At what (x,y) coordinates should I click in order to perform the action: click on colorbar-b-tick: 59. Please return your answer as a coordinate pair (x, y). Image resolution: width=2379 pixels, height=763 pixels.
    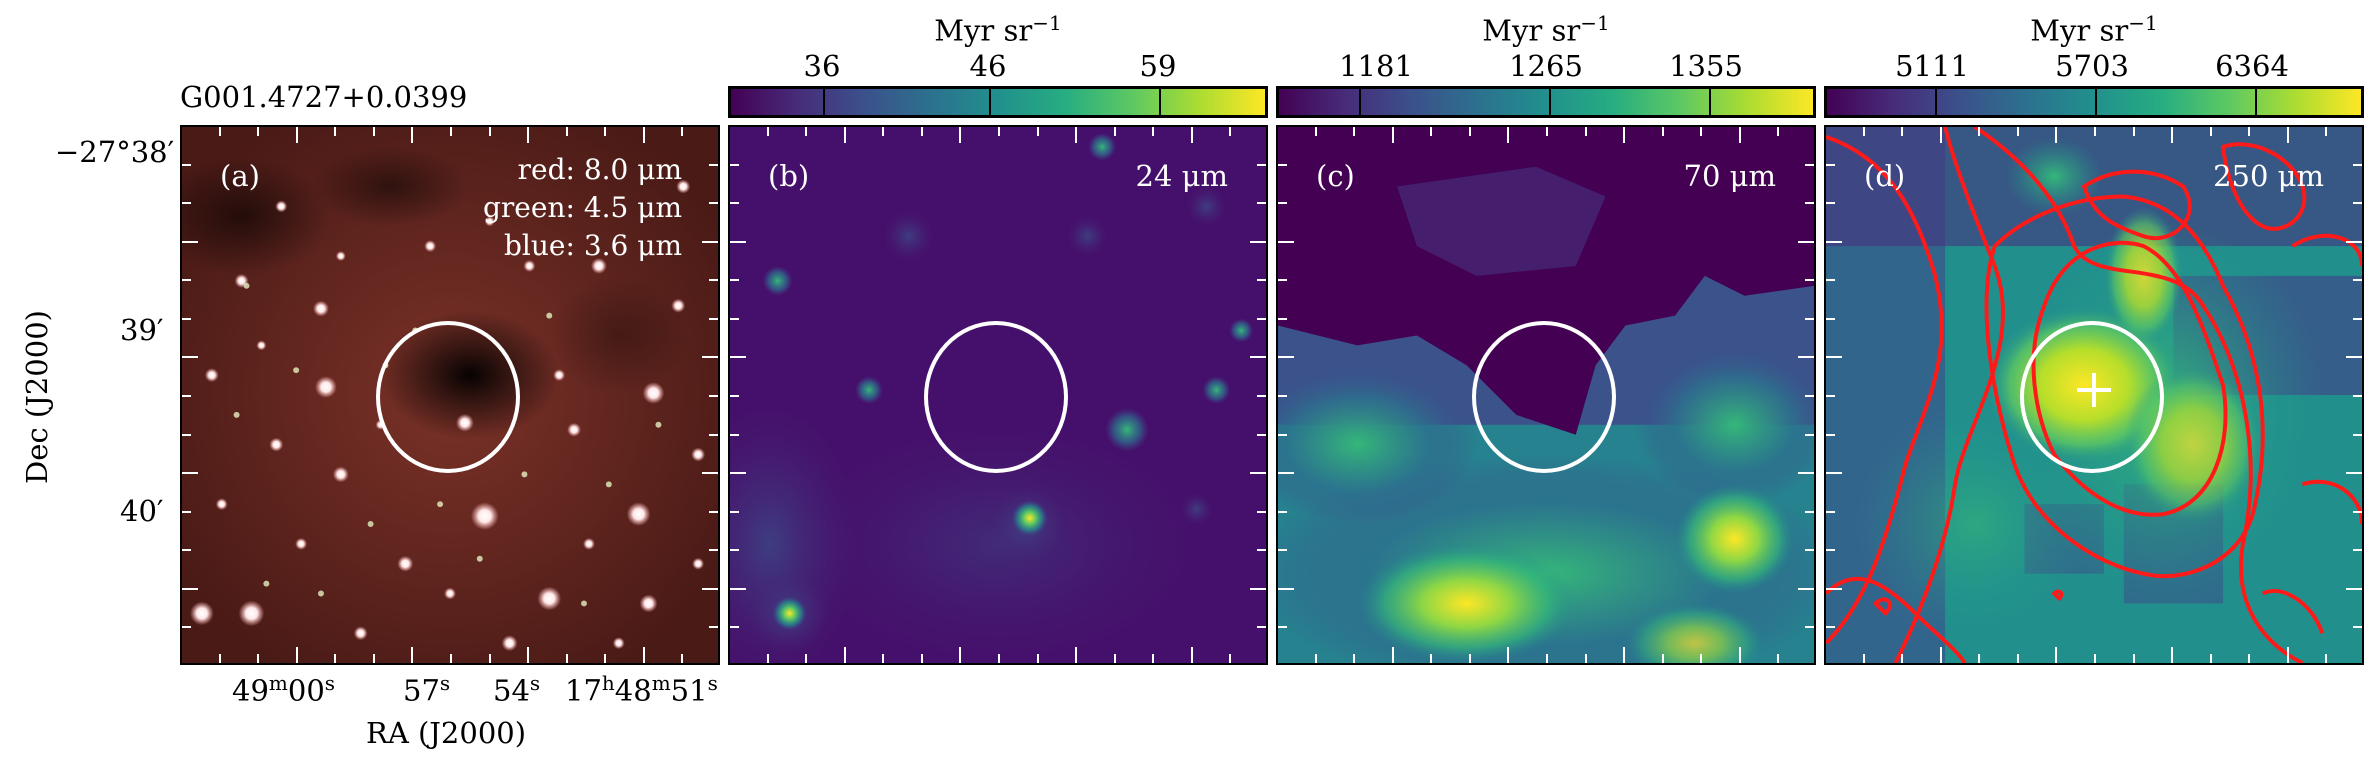
    Looking at the image, I should click on (1158, 66).